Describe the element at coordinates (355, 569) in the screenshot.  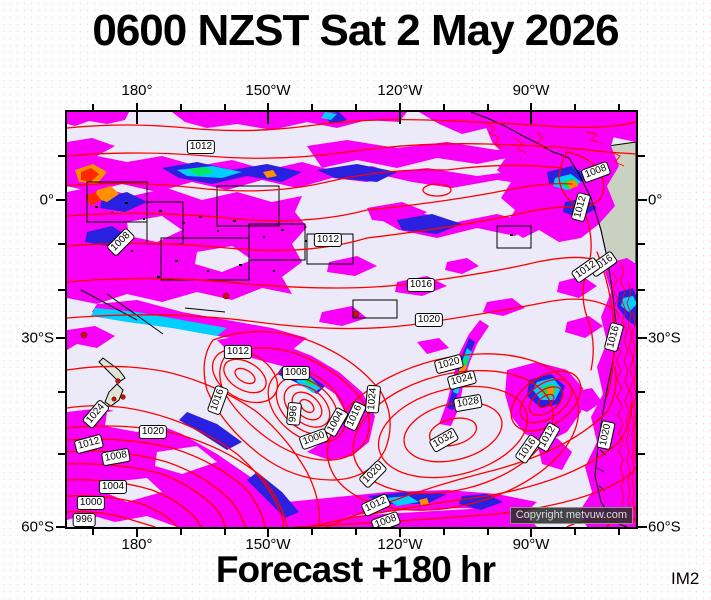
I see `forecast-hour-label: Forecast +180 hr` at that location.